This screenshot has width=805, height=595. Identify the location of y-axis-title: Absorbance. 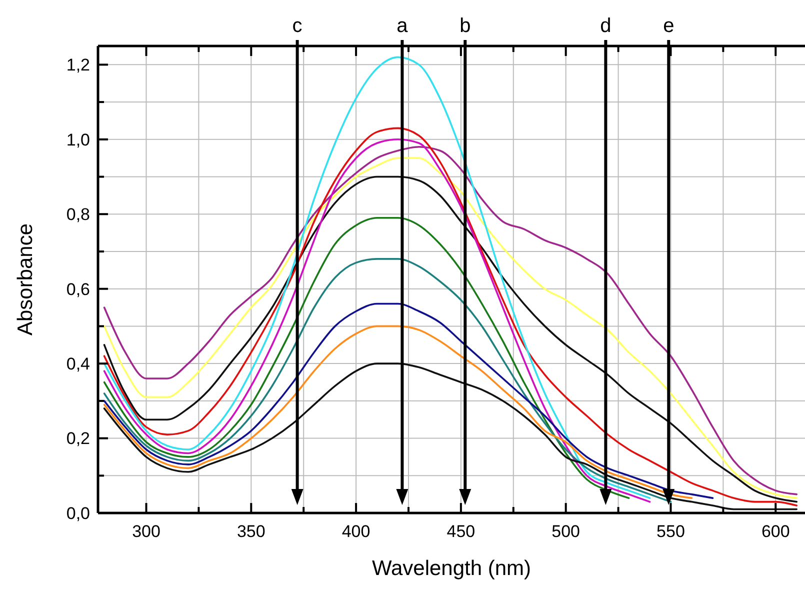
(25, 279).